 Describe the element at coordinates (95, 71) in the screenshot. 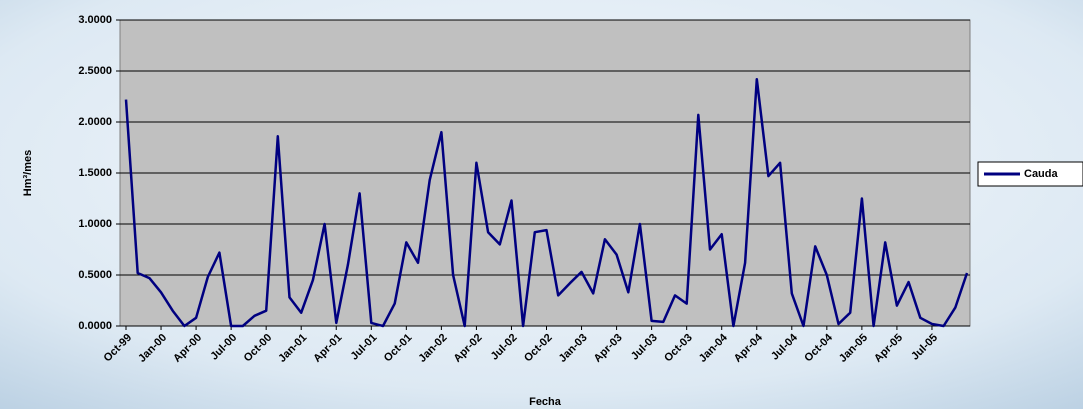

I see `y-tick-label: 2.5000` at that location.